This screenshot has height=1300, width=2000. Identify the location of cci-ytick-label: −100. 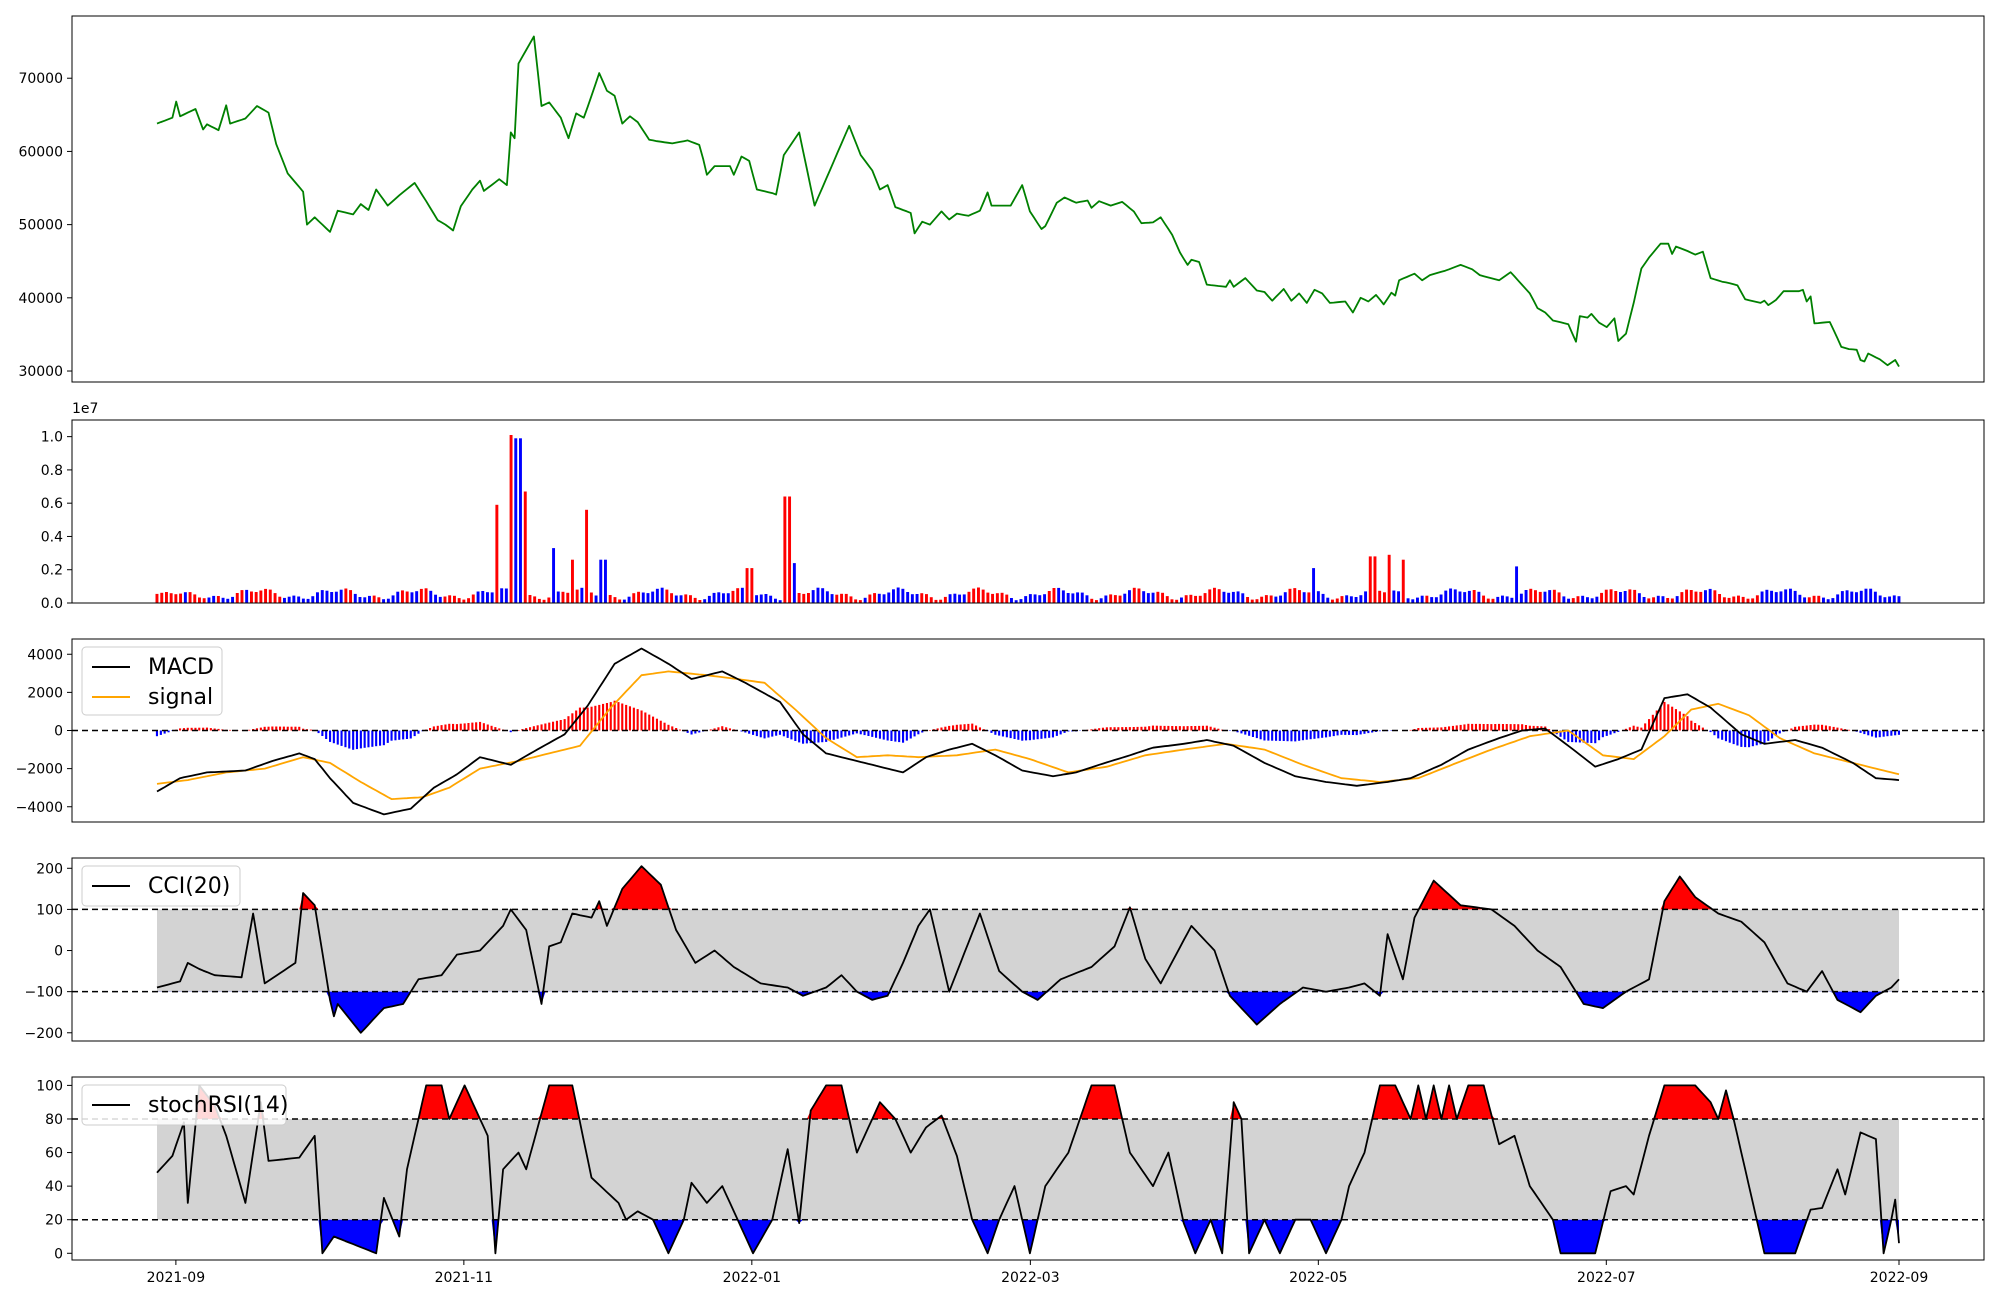
(44, 993).